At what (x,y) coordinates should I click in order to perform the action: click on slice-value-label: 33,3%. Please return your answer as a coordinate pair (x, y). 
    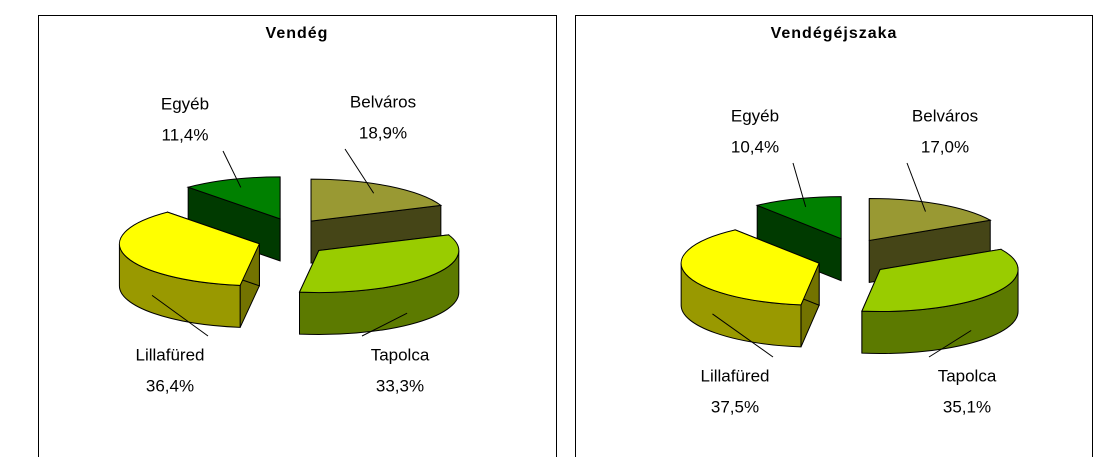
    Looking at the image, I should click on (400, 385).